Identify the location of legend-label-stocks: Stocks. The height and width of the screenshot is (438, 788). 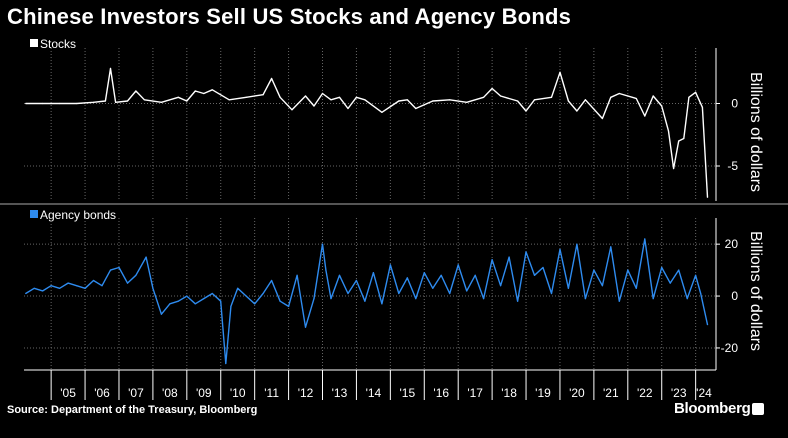
(58, 44).